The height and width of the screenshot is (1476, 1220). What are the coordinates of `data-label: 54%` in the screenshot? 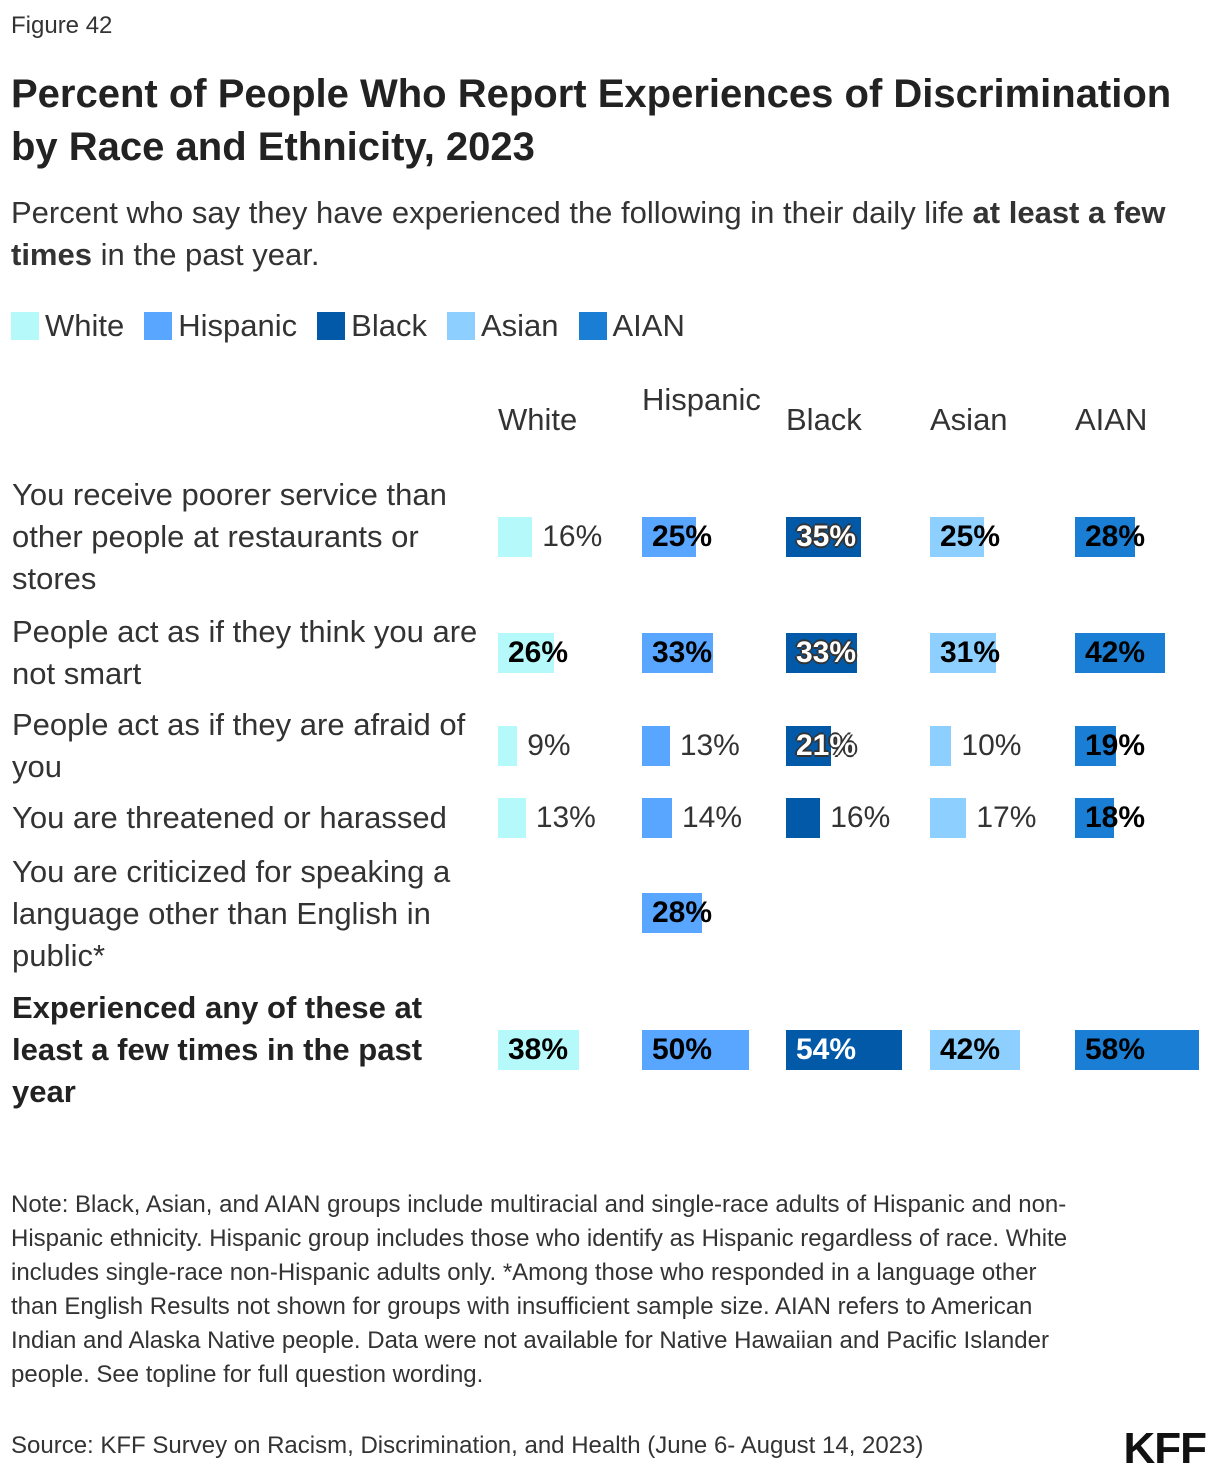 It's located at (826, 1049).